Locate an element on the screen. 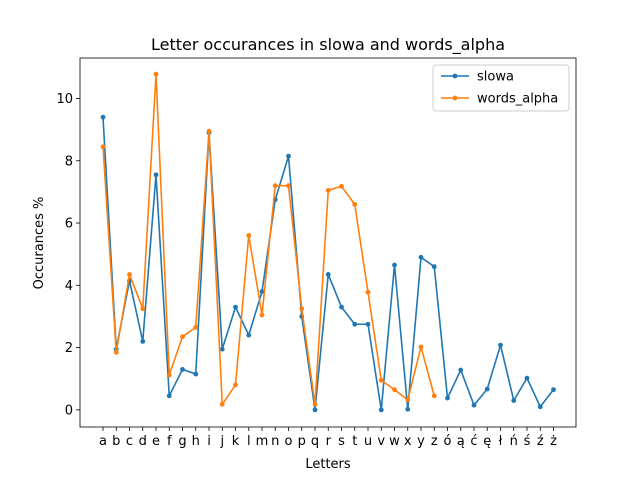 This screenshot has width=640, height=480. x-tick-label: m is located at coordinates (262, 441).